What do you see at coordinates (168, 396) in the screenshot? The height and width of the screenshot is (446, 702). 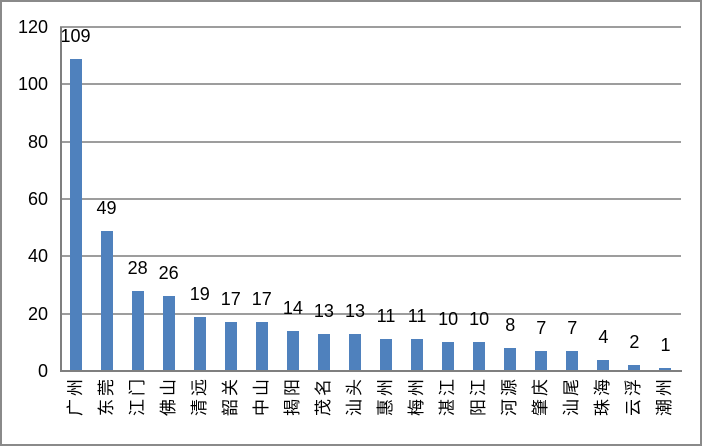 I see `x-axis-category-label: 佛山` at bounding box center [168, 396].